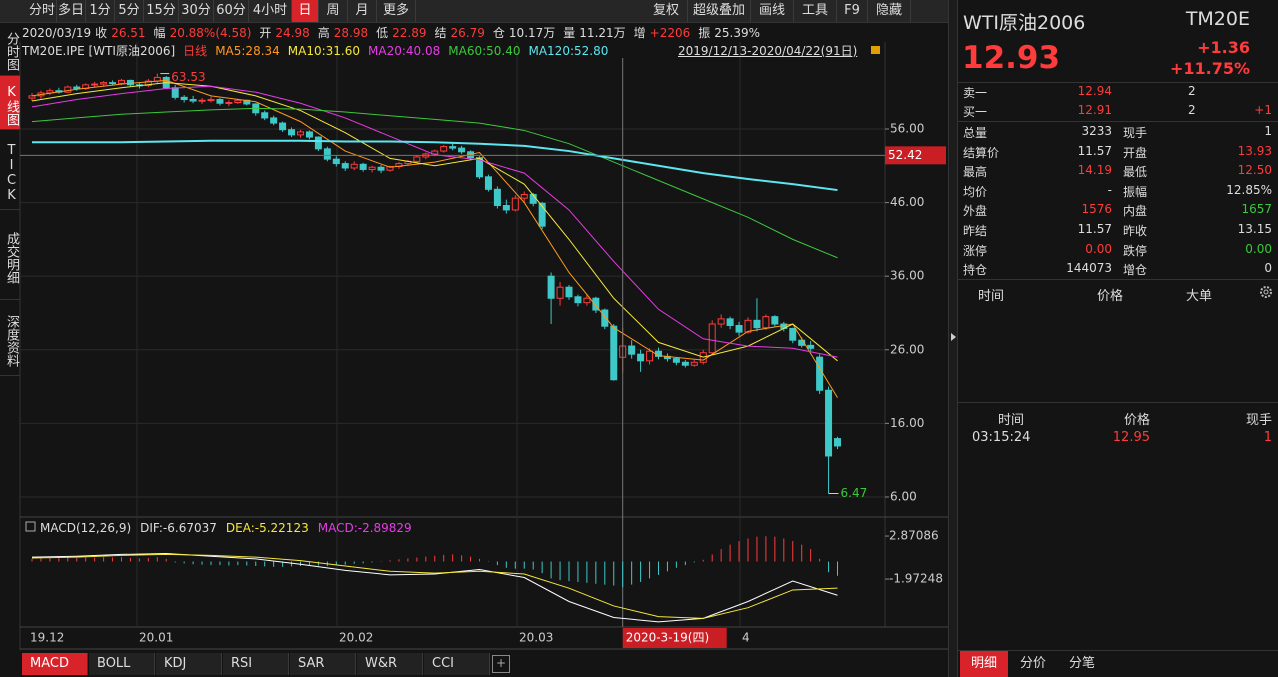 The width and height of the screenshot is (1278, 677). What do you see at coordinates (1199, 296) in the screenshot?
I see `tick-header: 大单` at bounding box center [1199, 296].